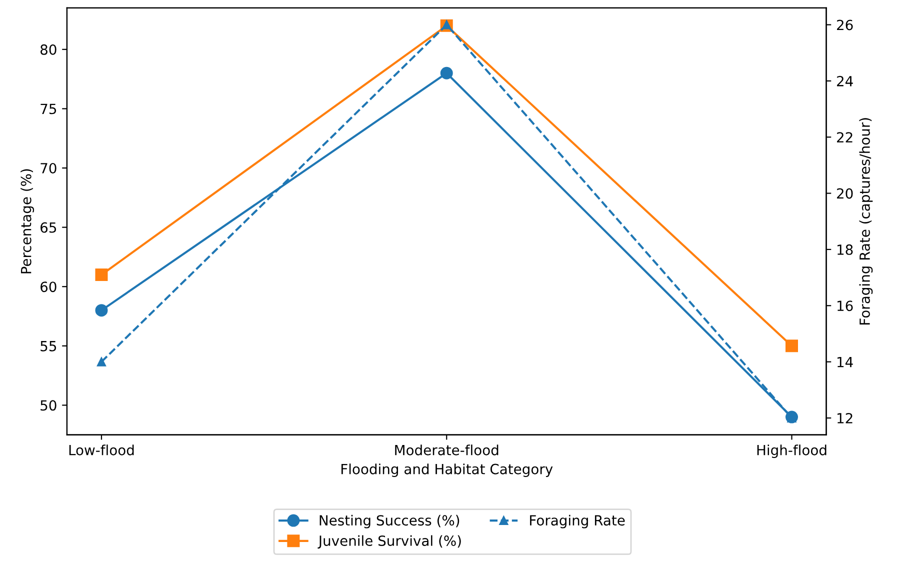 This screenshot has height=564, width=905. I want to click on y-tick-label: 65, so click(48, 227).